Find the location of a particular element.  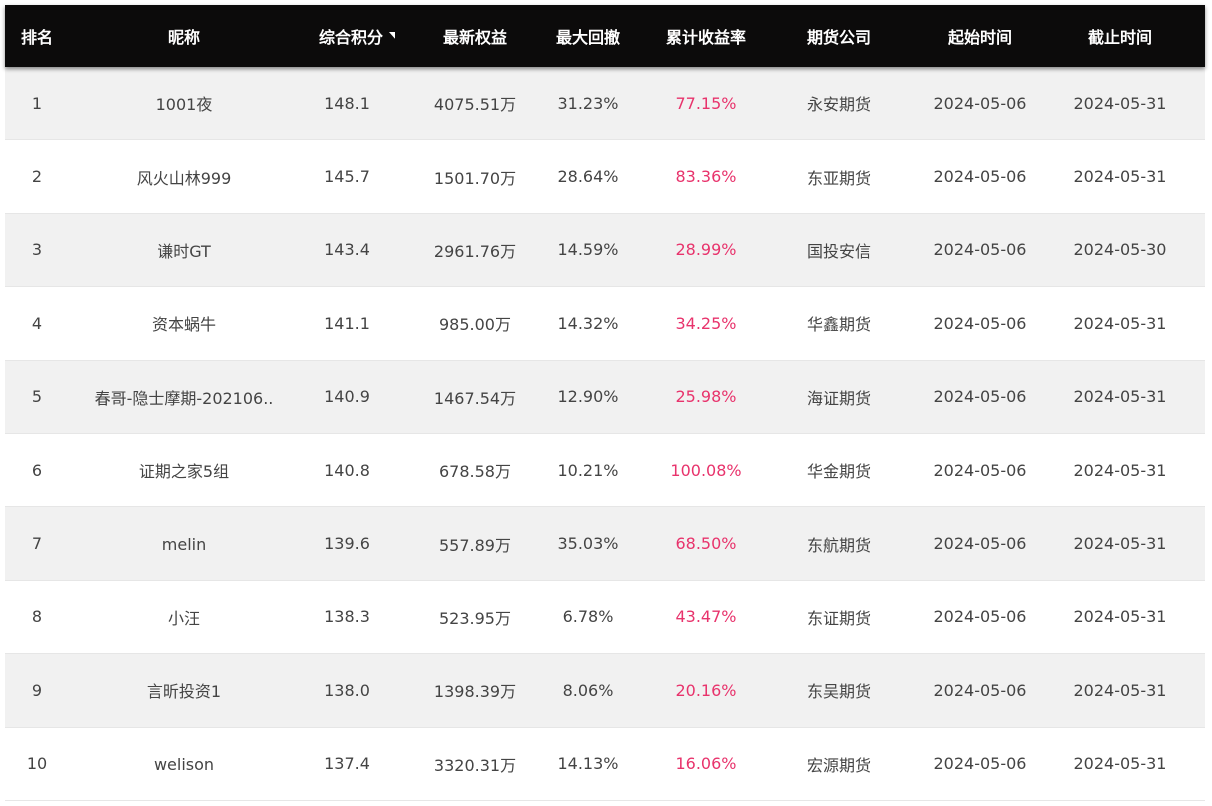

cell-equity: 557.89万 is located at coordinates (475, 545).